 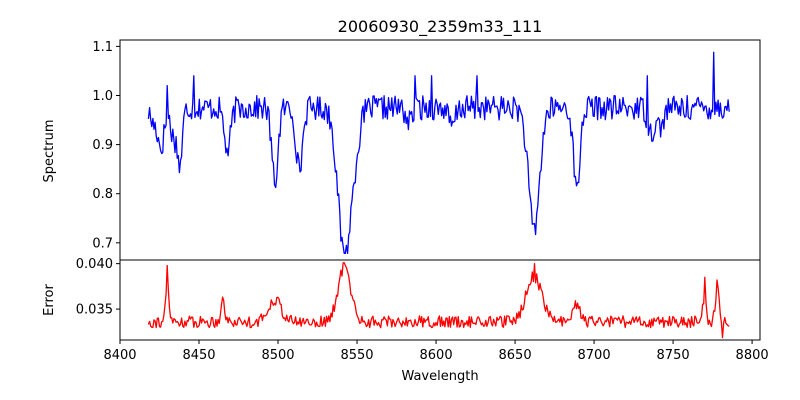 What do you see at coordinates (102, 47) in the screenshot?
I see `spectrum-ytick-label: 1.1` at bounding box center [102, 47].